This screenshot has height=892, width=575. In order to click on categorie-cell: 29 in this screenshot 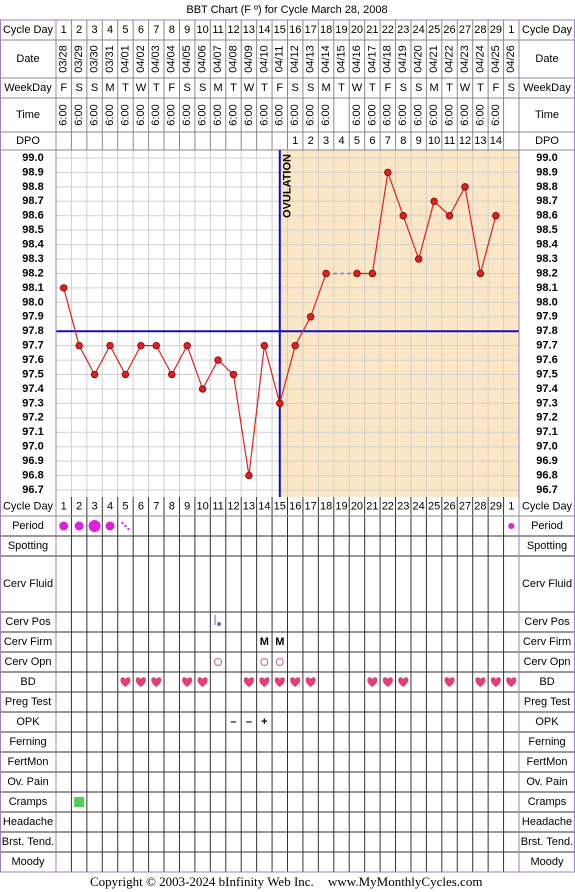, I will do `click(496, 506)`.